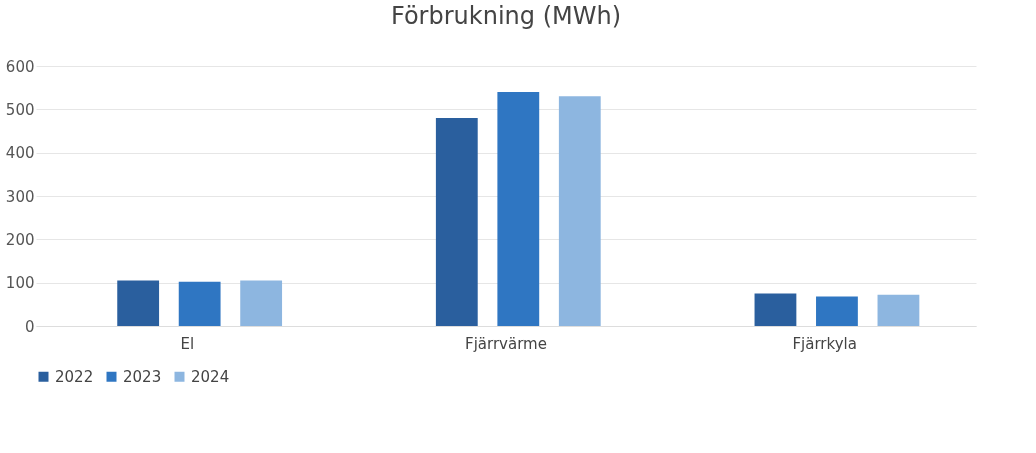  What do you see at coordinates (187, 343) in the screenshot?
I see `x-tick-label: El` at bounding box center [187, 343].